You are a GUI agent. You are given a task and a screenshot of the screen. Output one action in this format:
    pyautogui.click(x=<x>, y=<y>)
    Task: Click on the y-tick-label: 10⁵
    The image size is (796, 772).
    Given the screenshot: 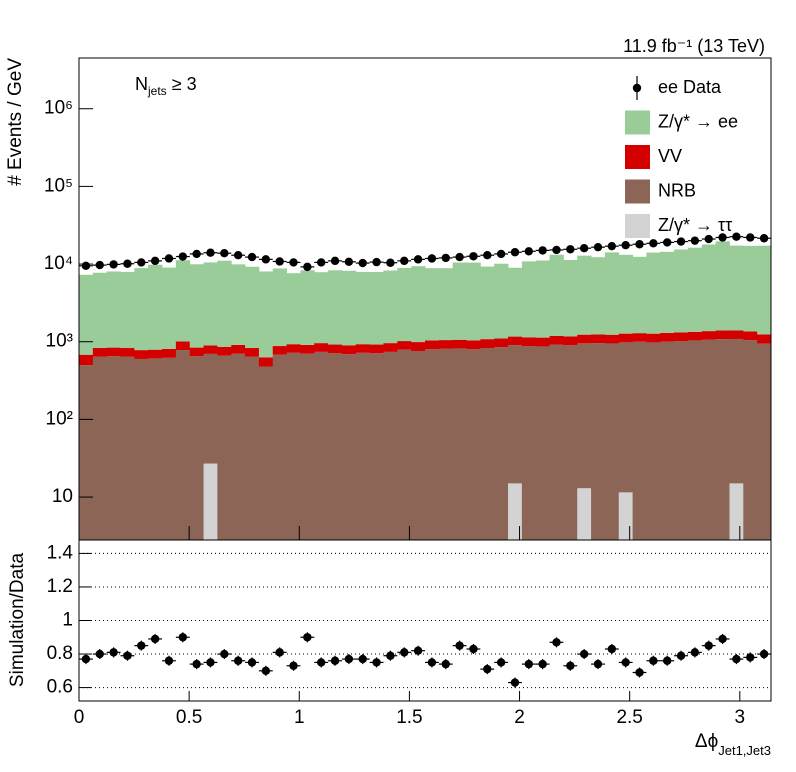 What is the action you would take?
    pyautogui.click(x=58, y=185)
    